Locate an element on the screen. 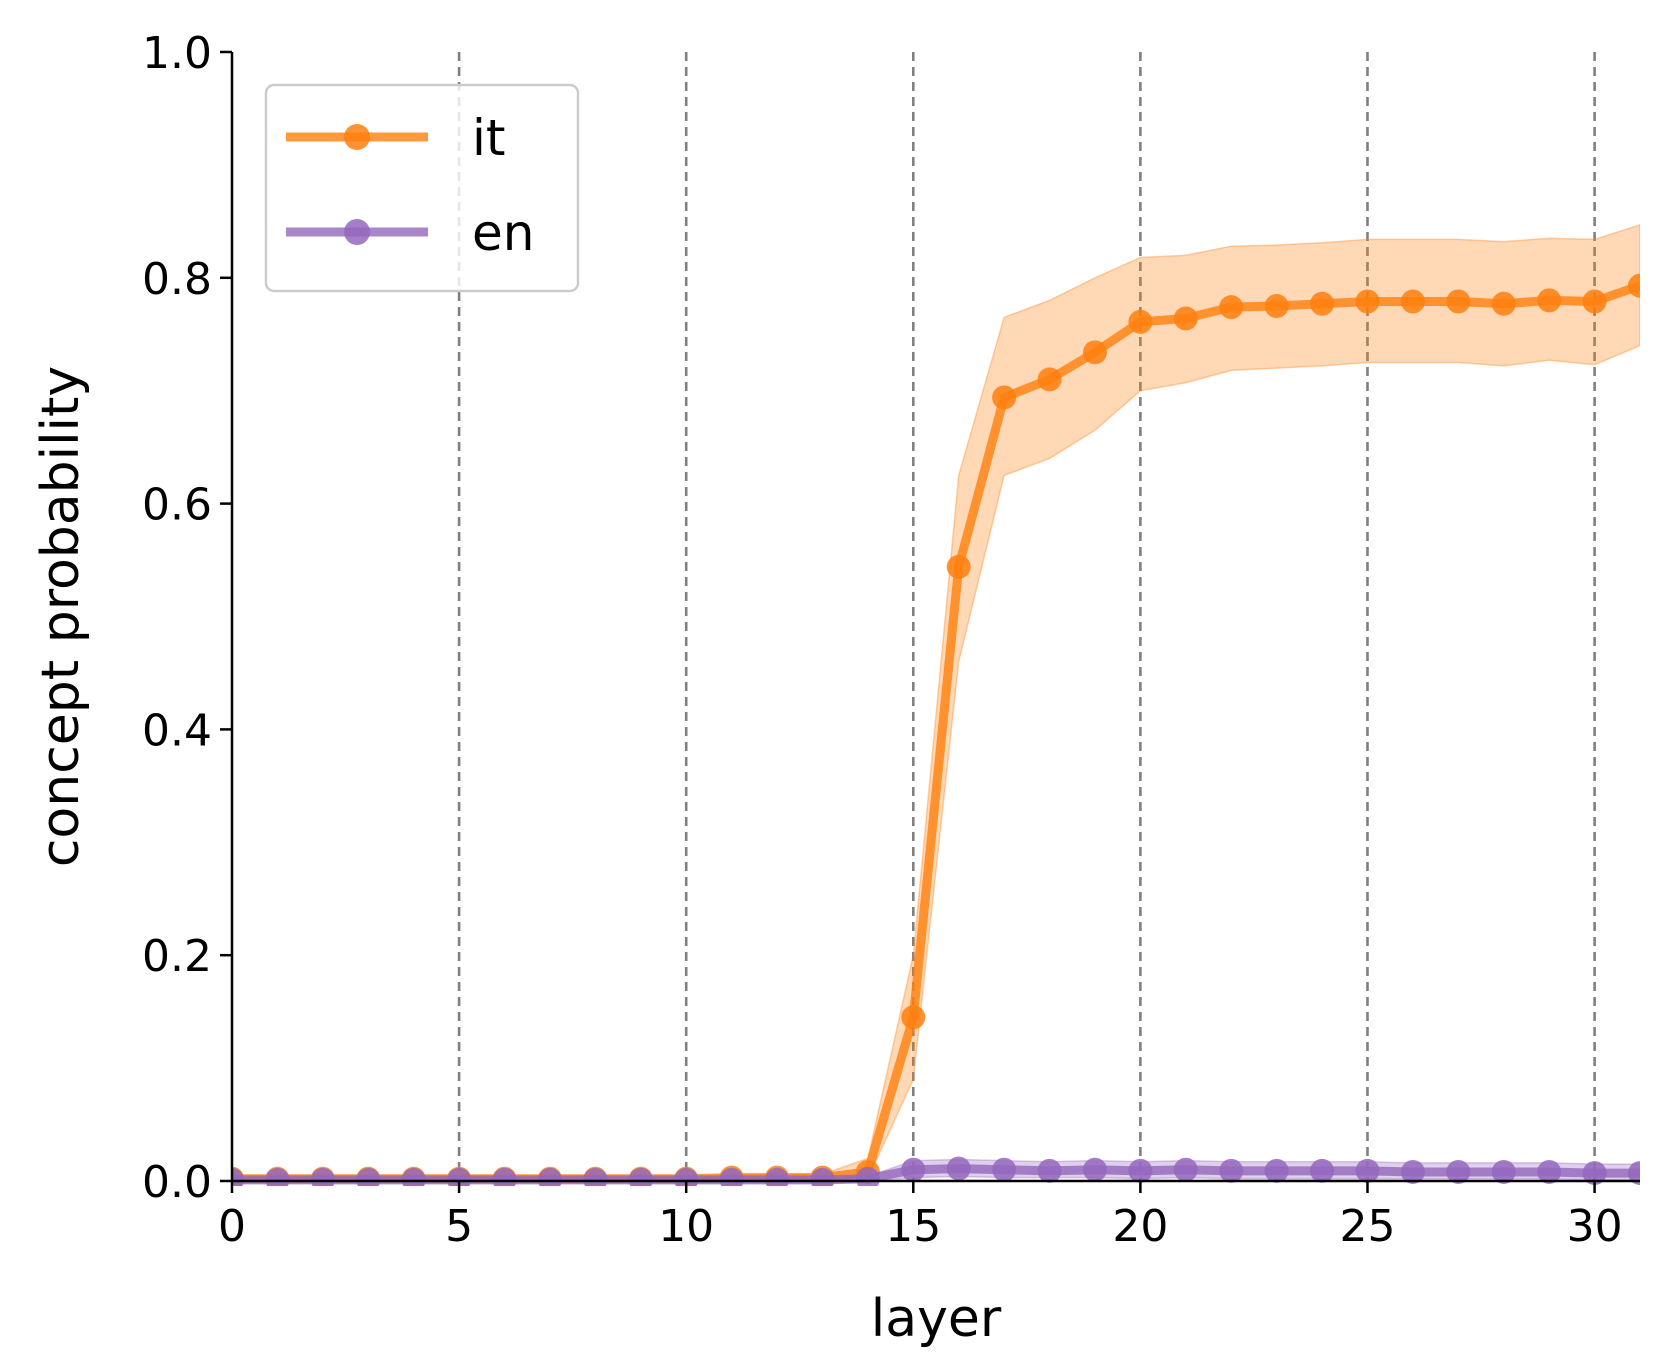 This screenshot has height=1371, width=1660. series-en is located at coordinates (936, 1171).